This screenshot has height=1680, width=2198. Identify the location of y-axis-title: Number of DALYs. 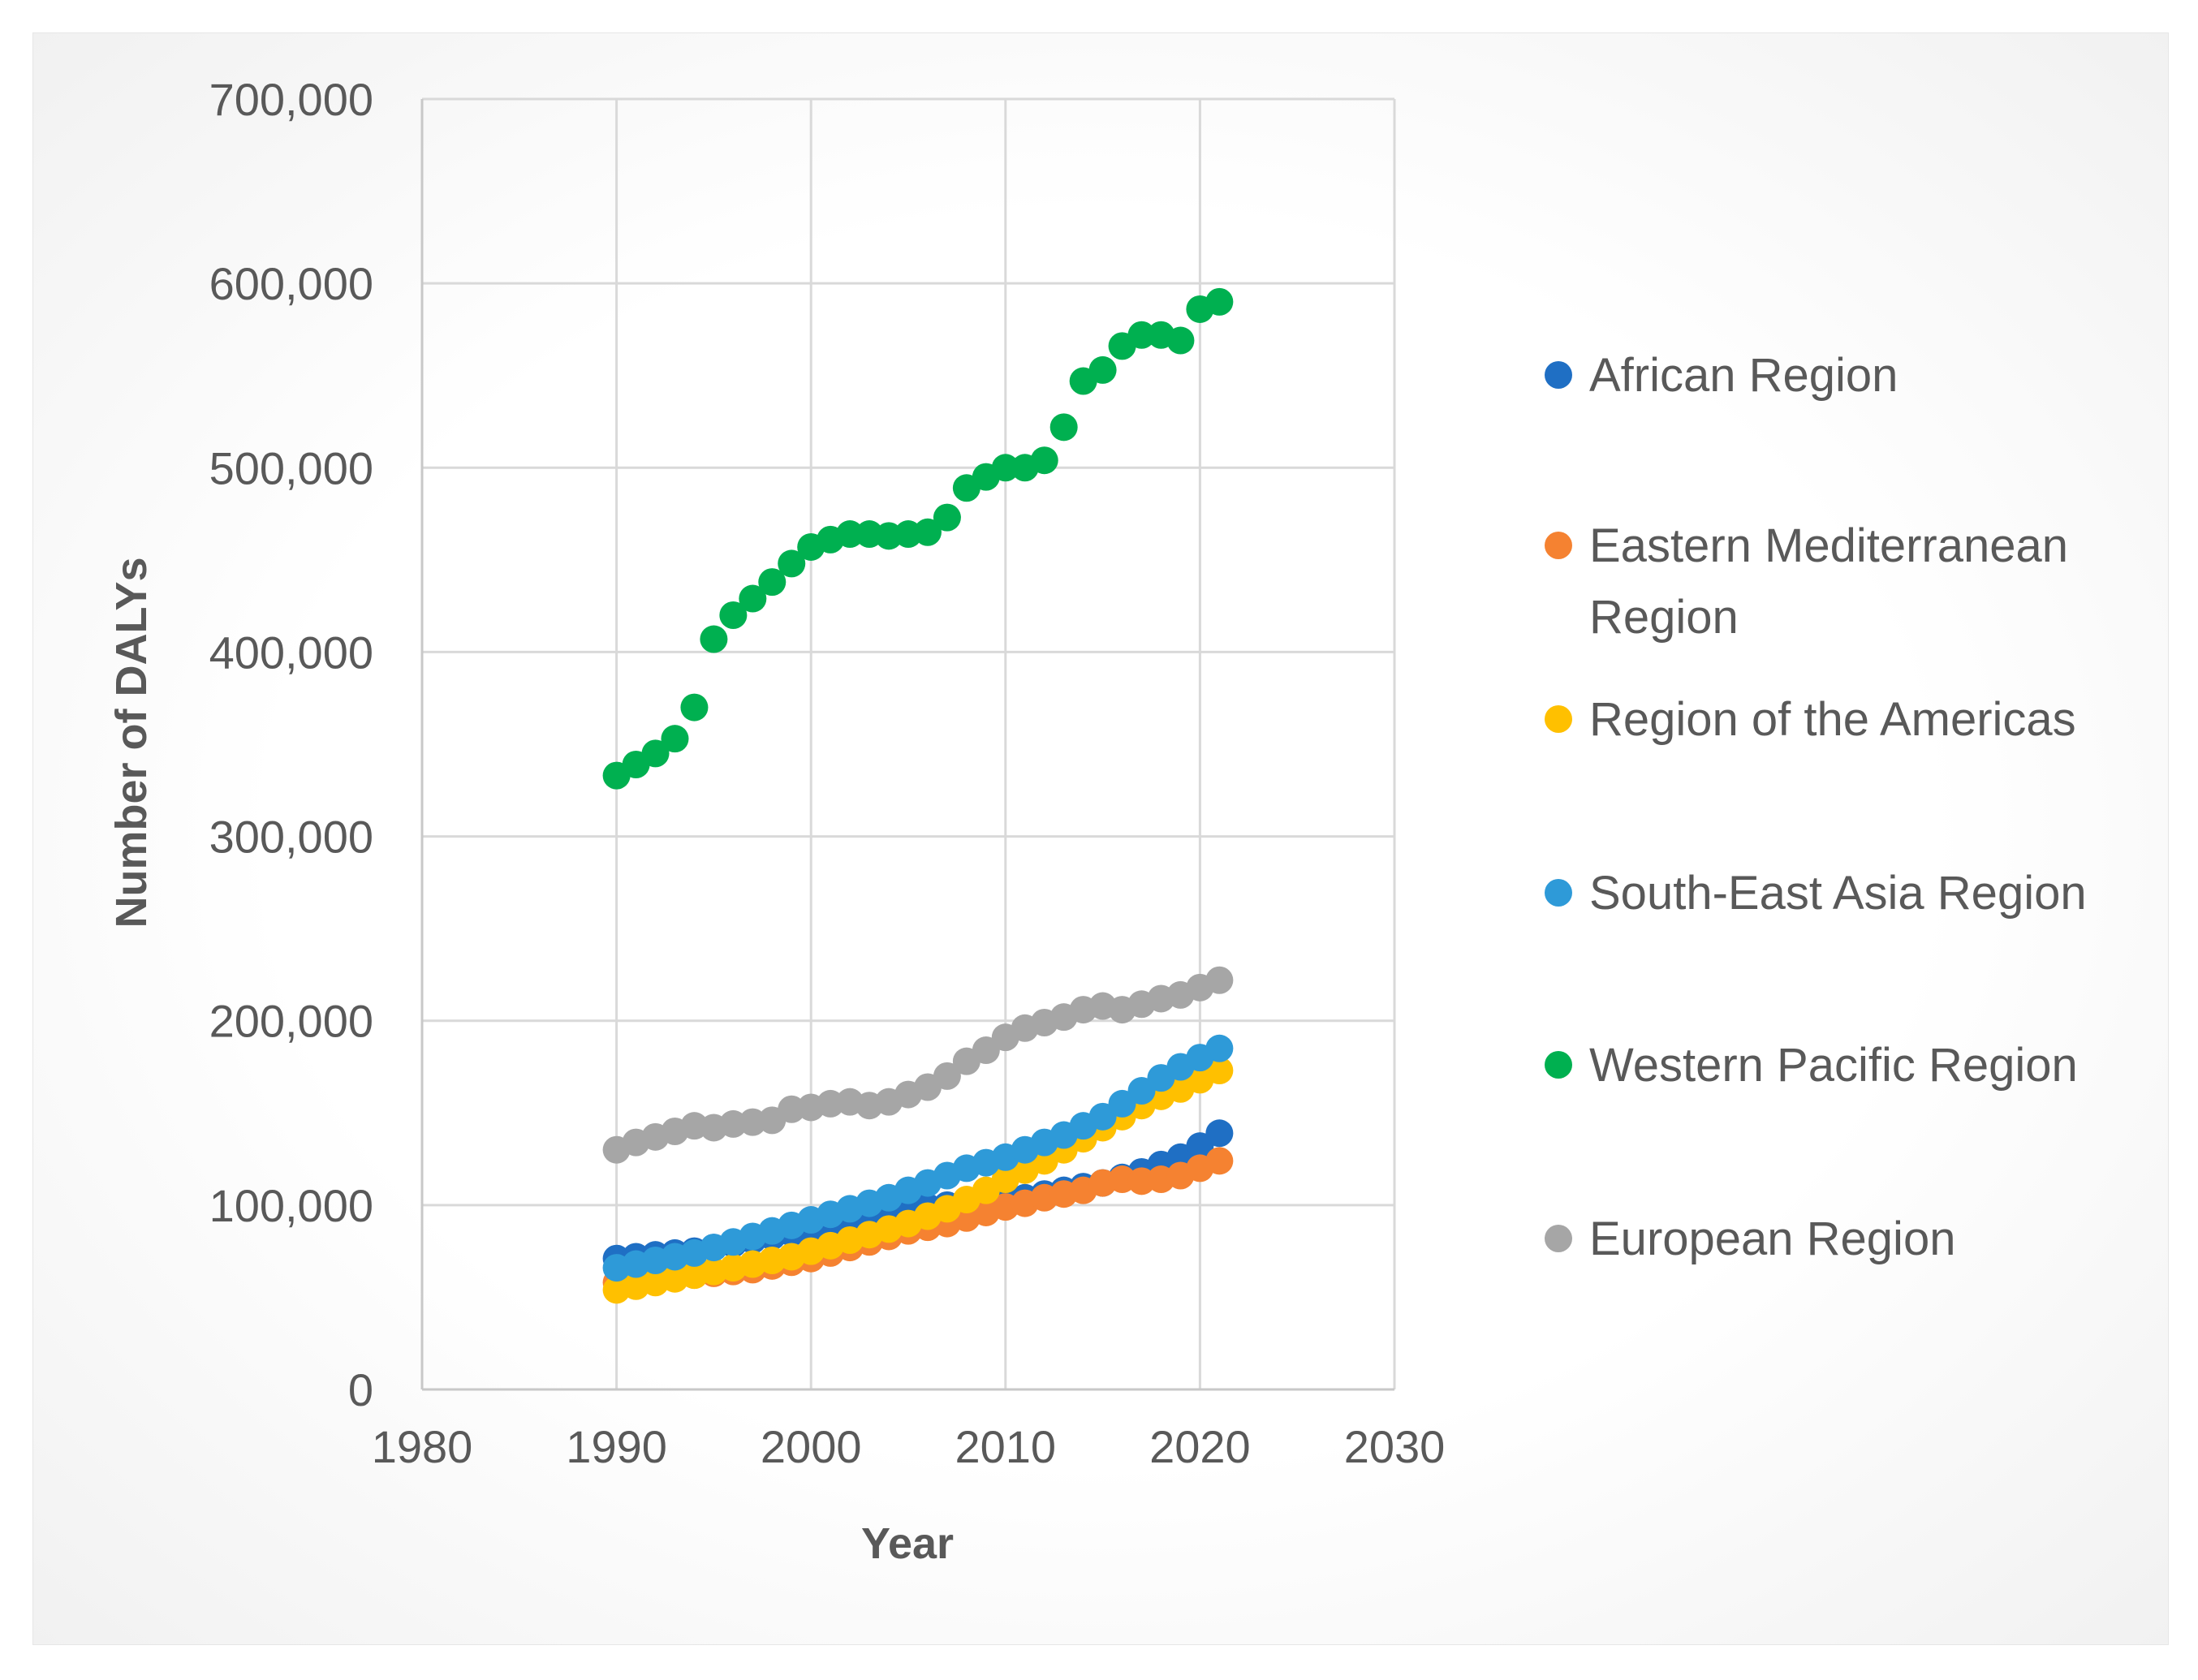
(131, 743).